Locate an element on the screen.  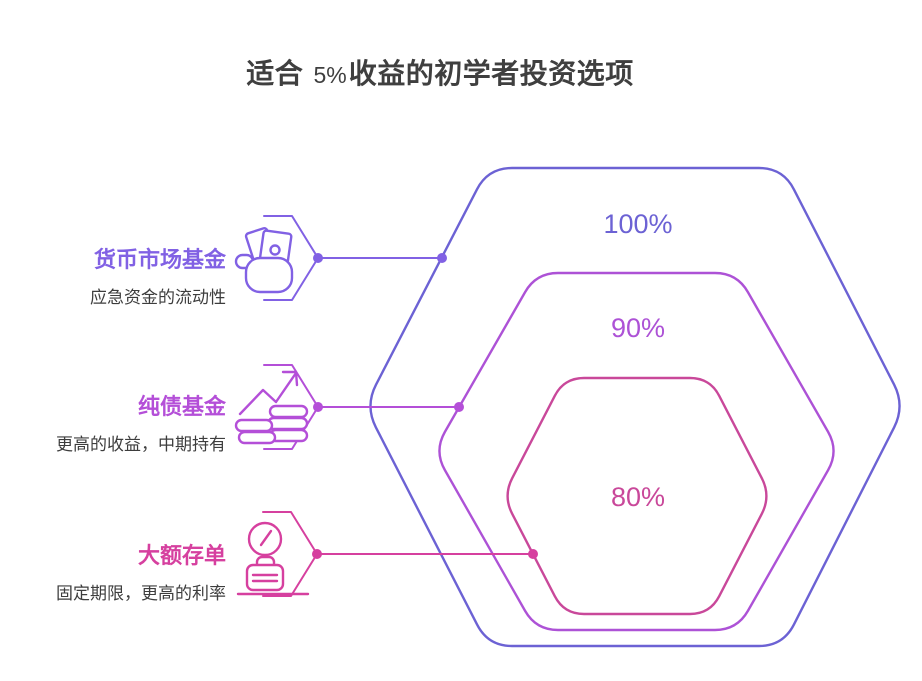
connector-money-market is located at coordinates (355, 258).